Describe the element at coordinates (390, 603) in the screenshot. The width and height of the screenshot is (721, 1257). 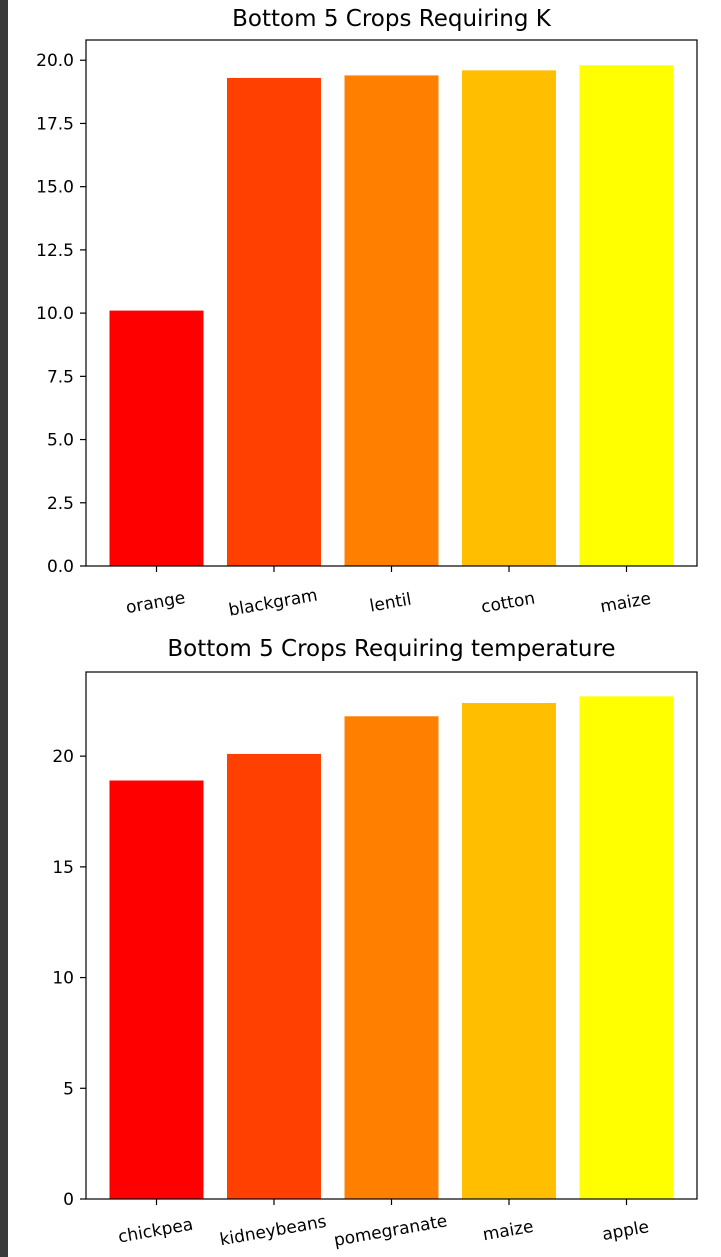
I see `x-tick-label: lentil` at that location.